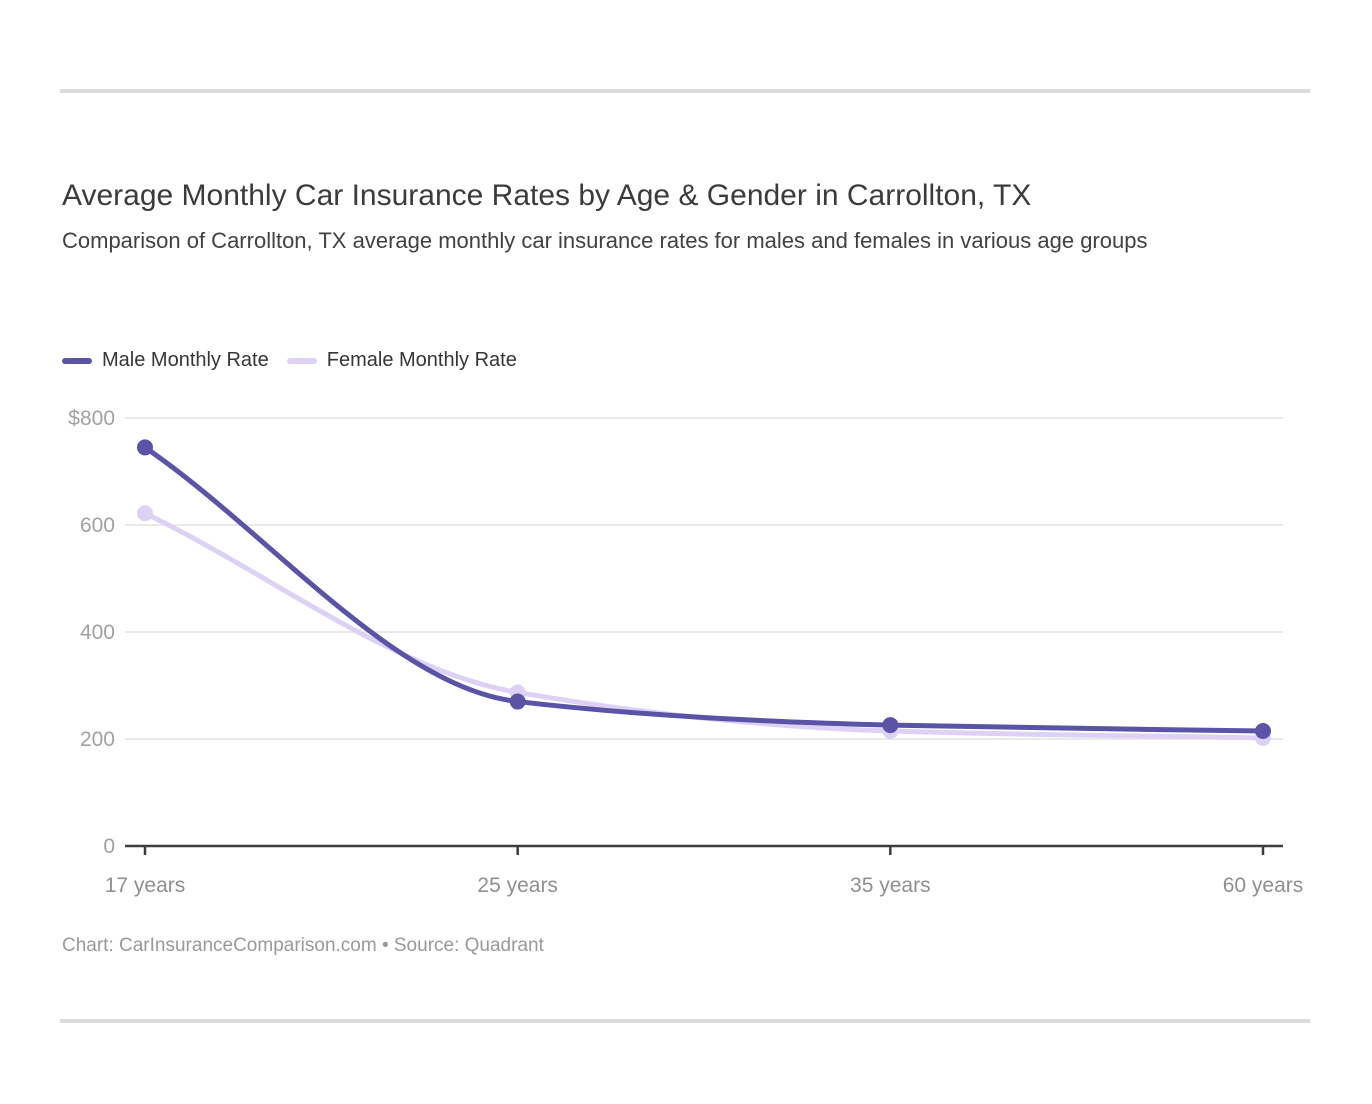 The image size is (1372, 1104). I want to click on data-point-female-17-years, so click(145, 513).